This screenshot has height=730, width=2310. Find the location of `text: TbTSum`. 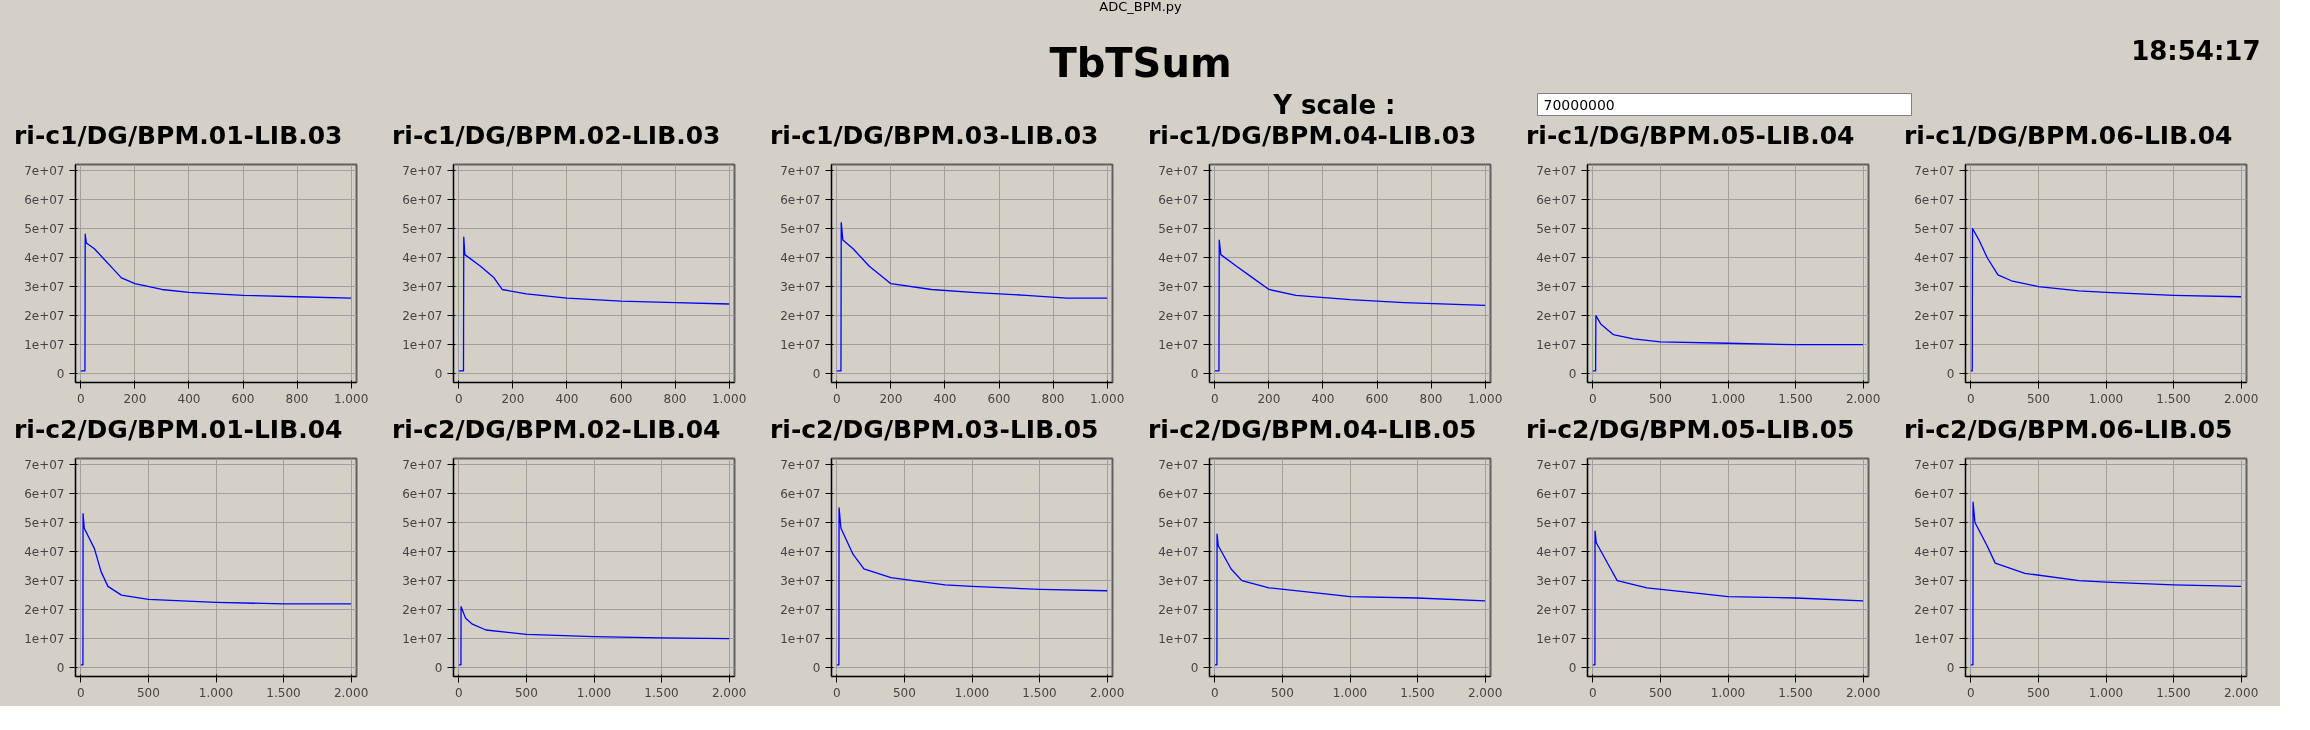

text: TbTSum is located at coordinates (1140, 62).